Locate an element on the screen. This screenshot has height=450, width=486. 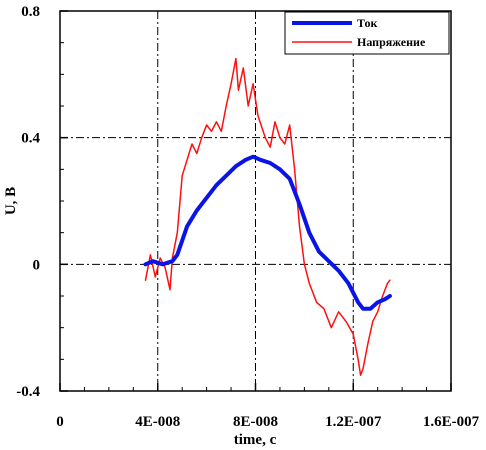
x-tick-label-4: 1.6E-007 is located at coordinates (451, 422).